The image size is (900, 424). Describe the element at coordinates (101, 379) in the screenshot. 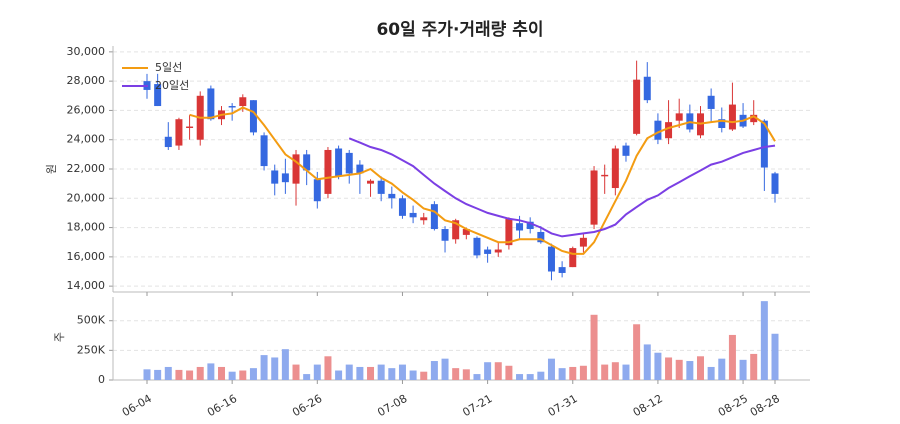

I see `y-tick-label: 0` at that location.